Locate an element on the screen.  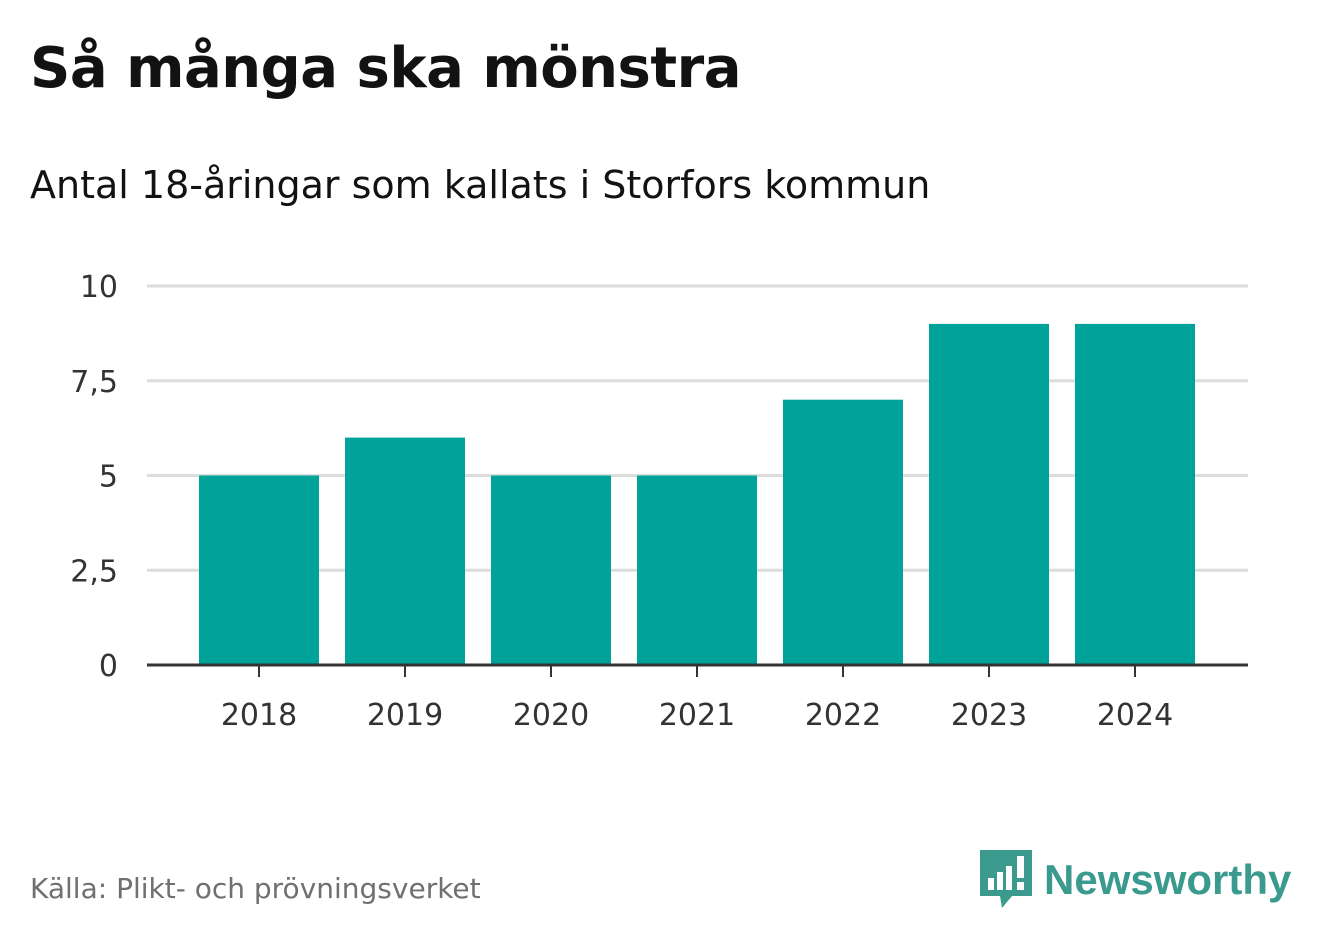
brand-name: Newsworthy is located at coordinates (1168, 879).